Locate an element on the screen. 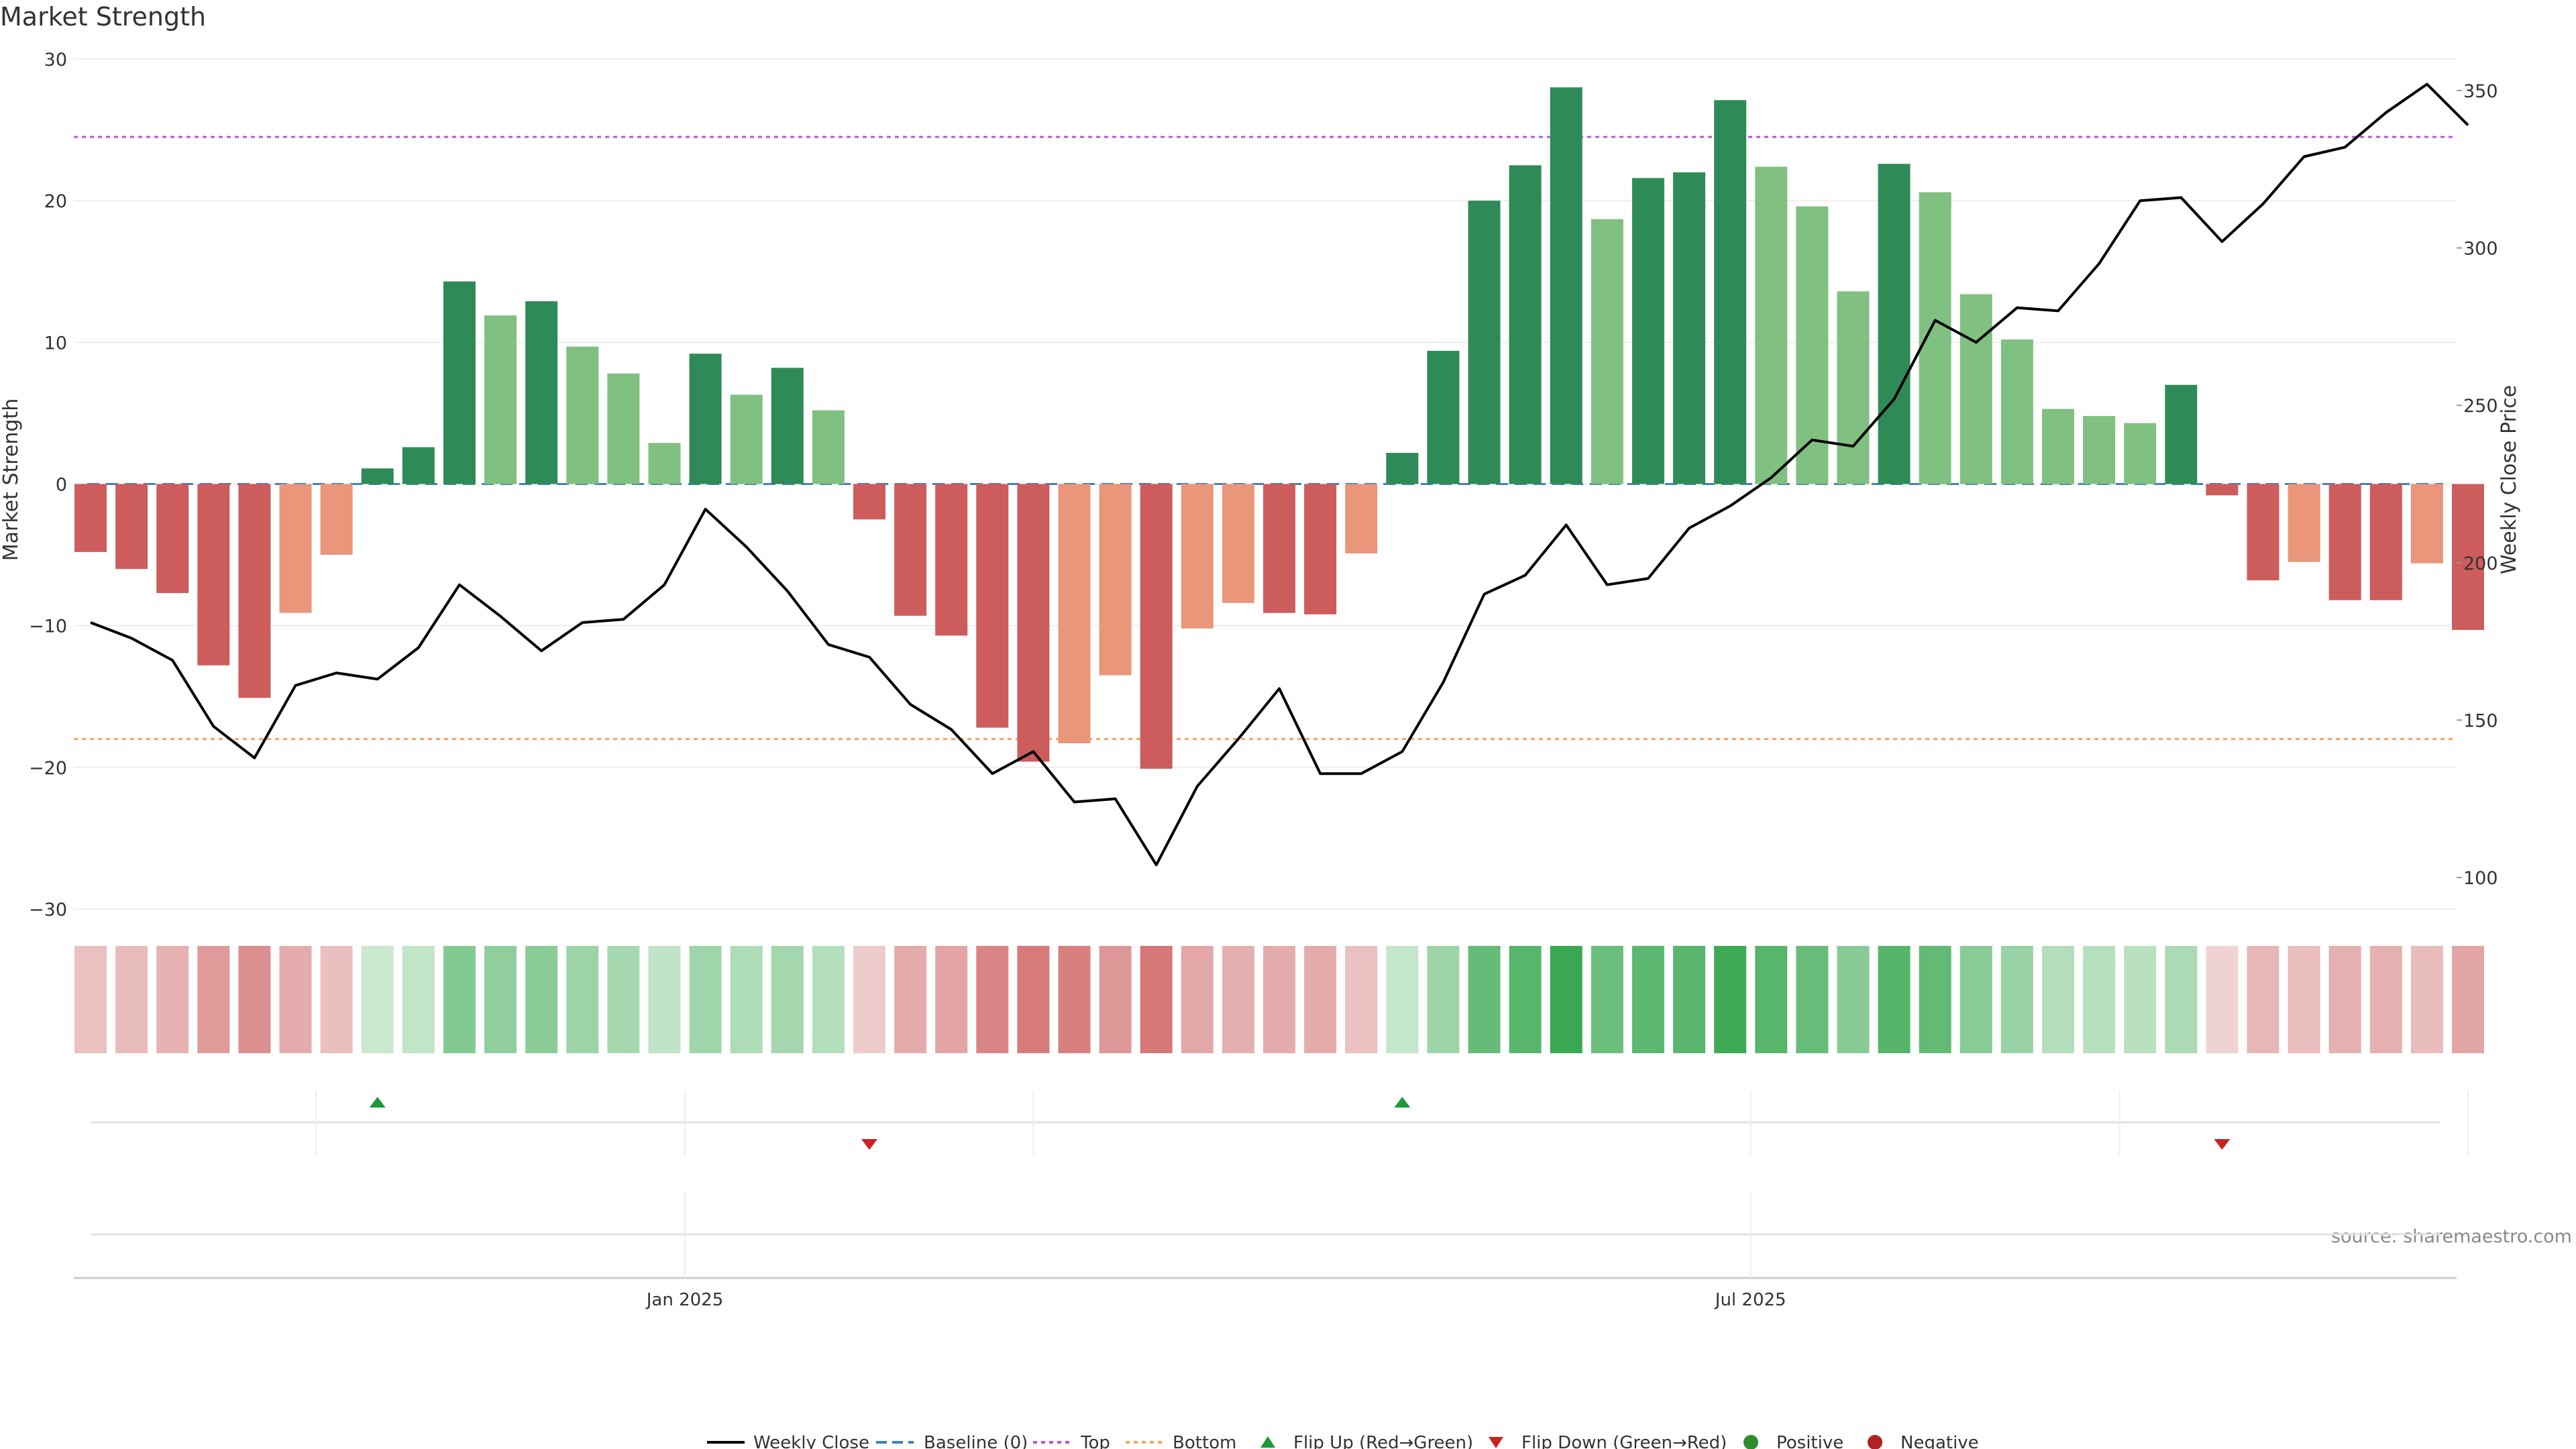 Image resolution: width=2576 pixels, height=1449 pixels. strength-heat-strip is located at coordinates (1279, 999).